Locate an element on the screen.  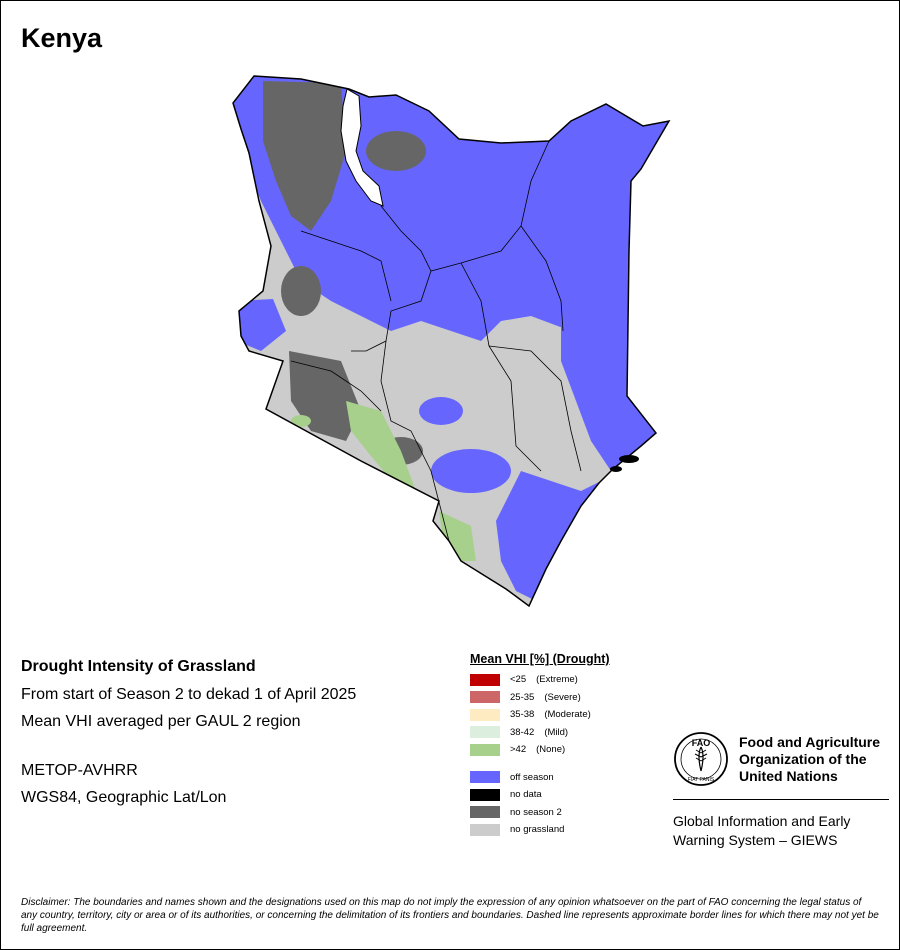
off-season-area-west is located at coordinates (259, 325).